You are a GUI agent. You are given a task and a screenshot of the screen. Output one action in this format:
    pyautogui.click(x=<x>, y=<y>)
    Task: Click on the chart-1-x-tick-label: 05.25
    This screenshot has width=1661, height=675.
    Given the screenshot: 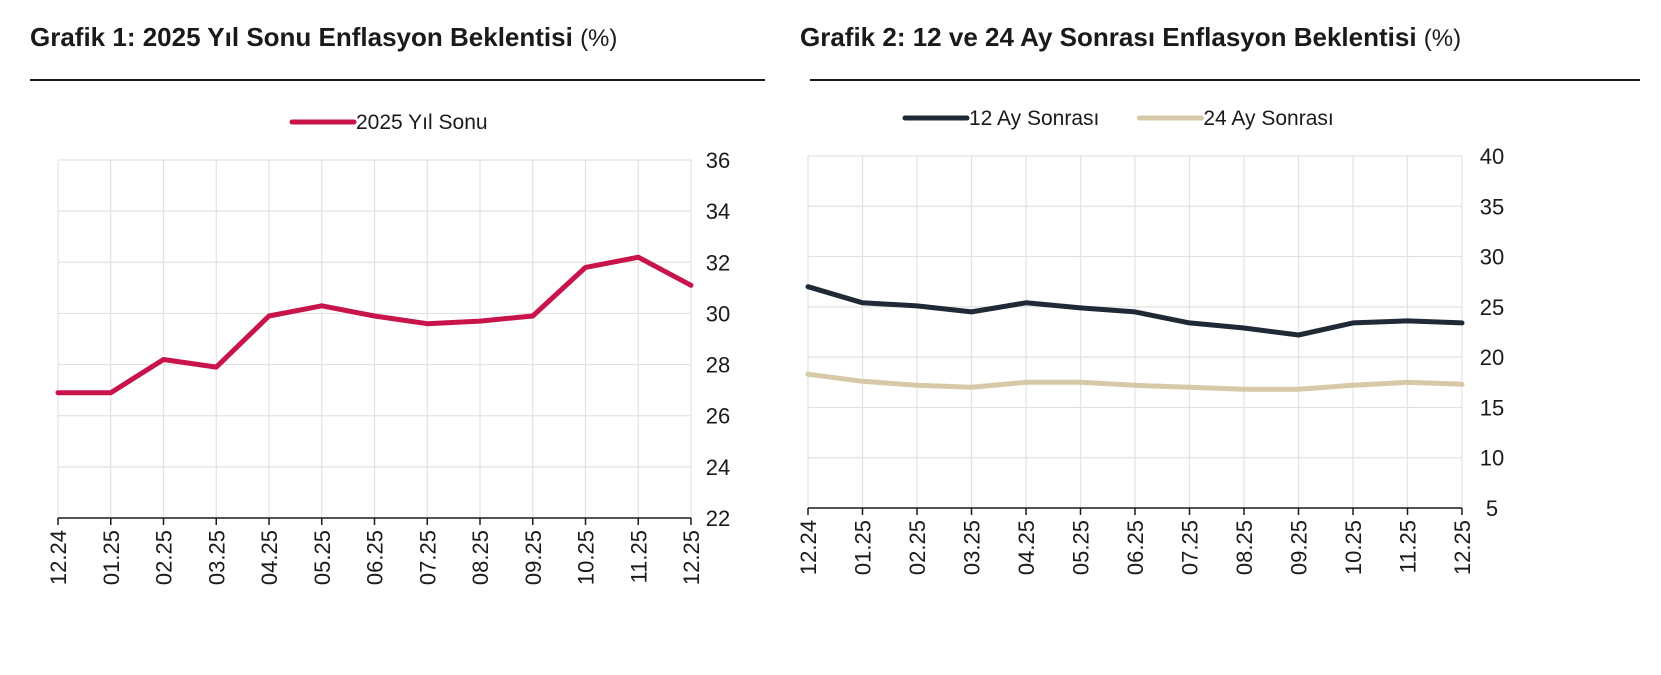 What is the action you would take?
    pyautogui.click(x=322, y=557)
    